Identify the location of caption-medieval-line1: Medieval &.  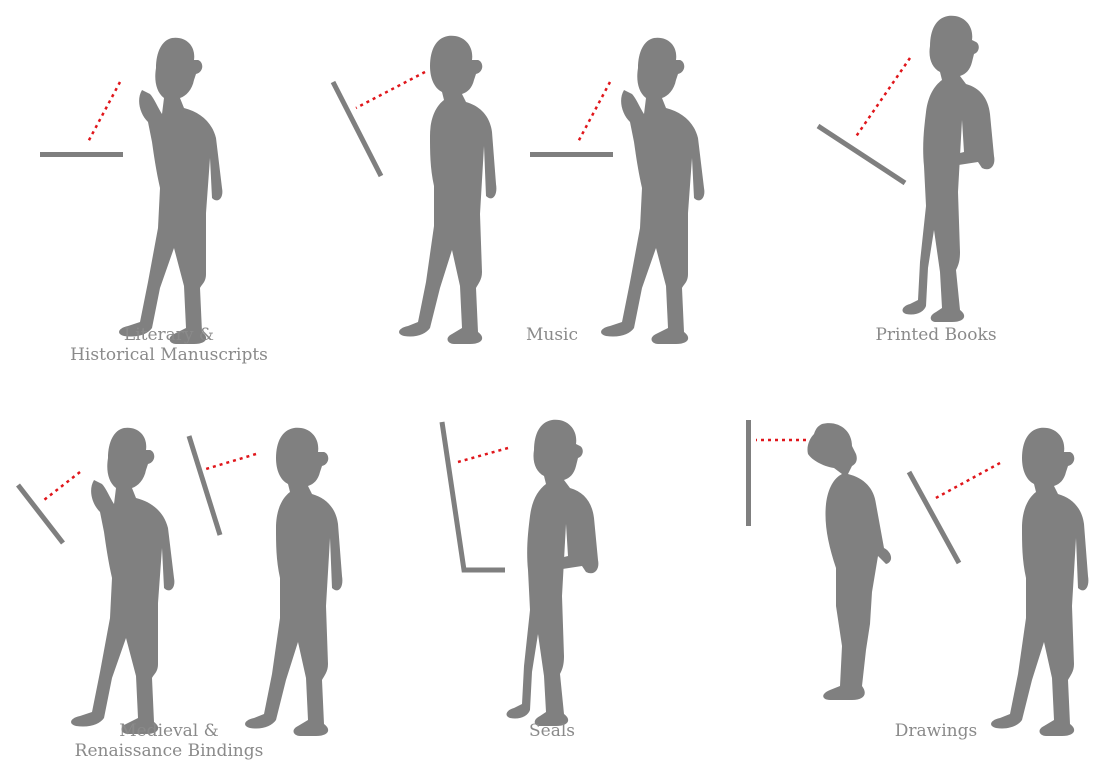
(169, 731).